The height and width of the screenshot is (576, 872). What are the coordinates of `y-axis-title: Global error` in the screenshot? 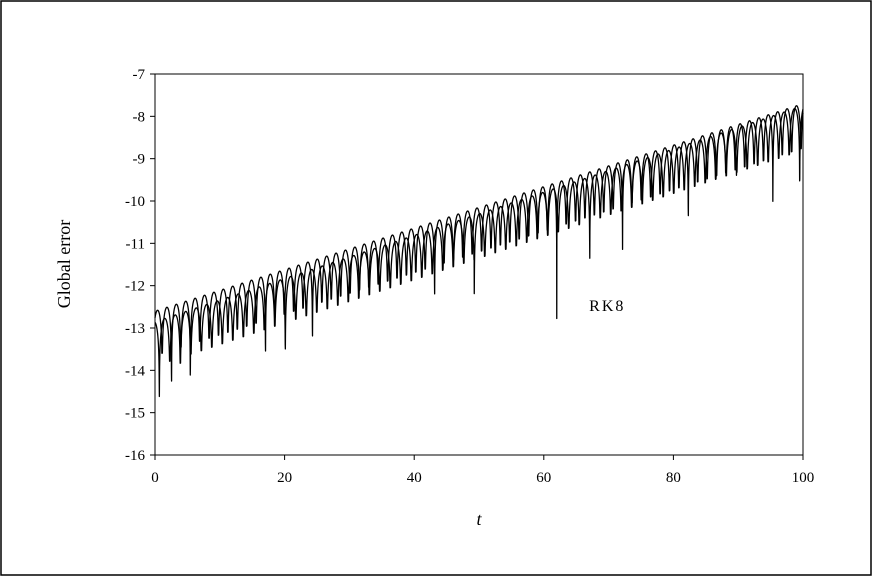 It's located at (64, 264).